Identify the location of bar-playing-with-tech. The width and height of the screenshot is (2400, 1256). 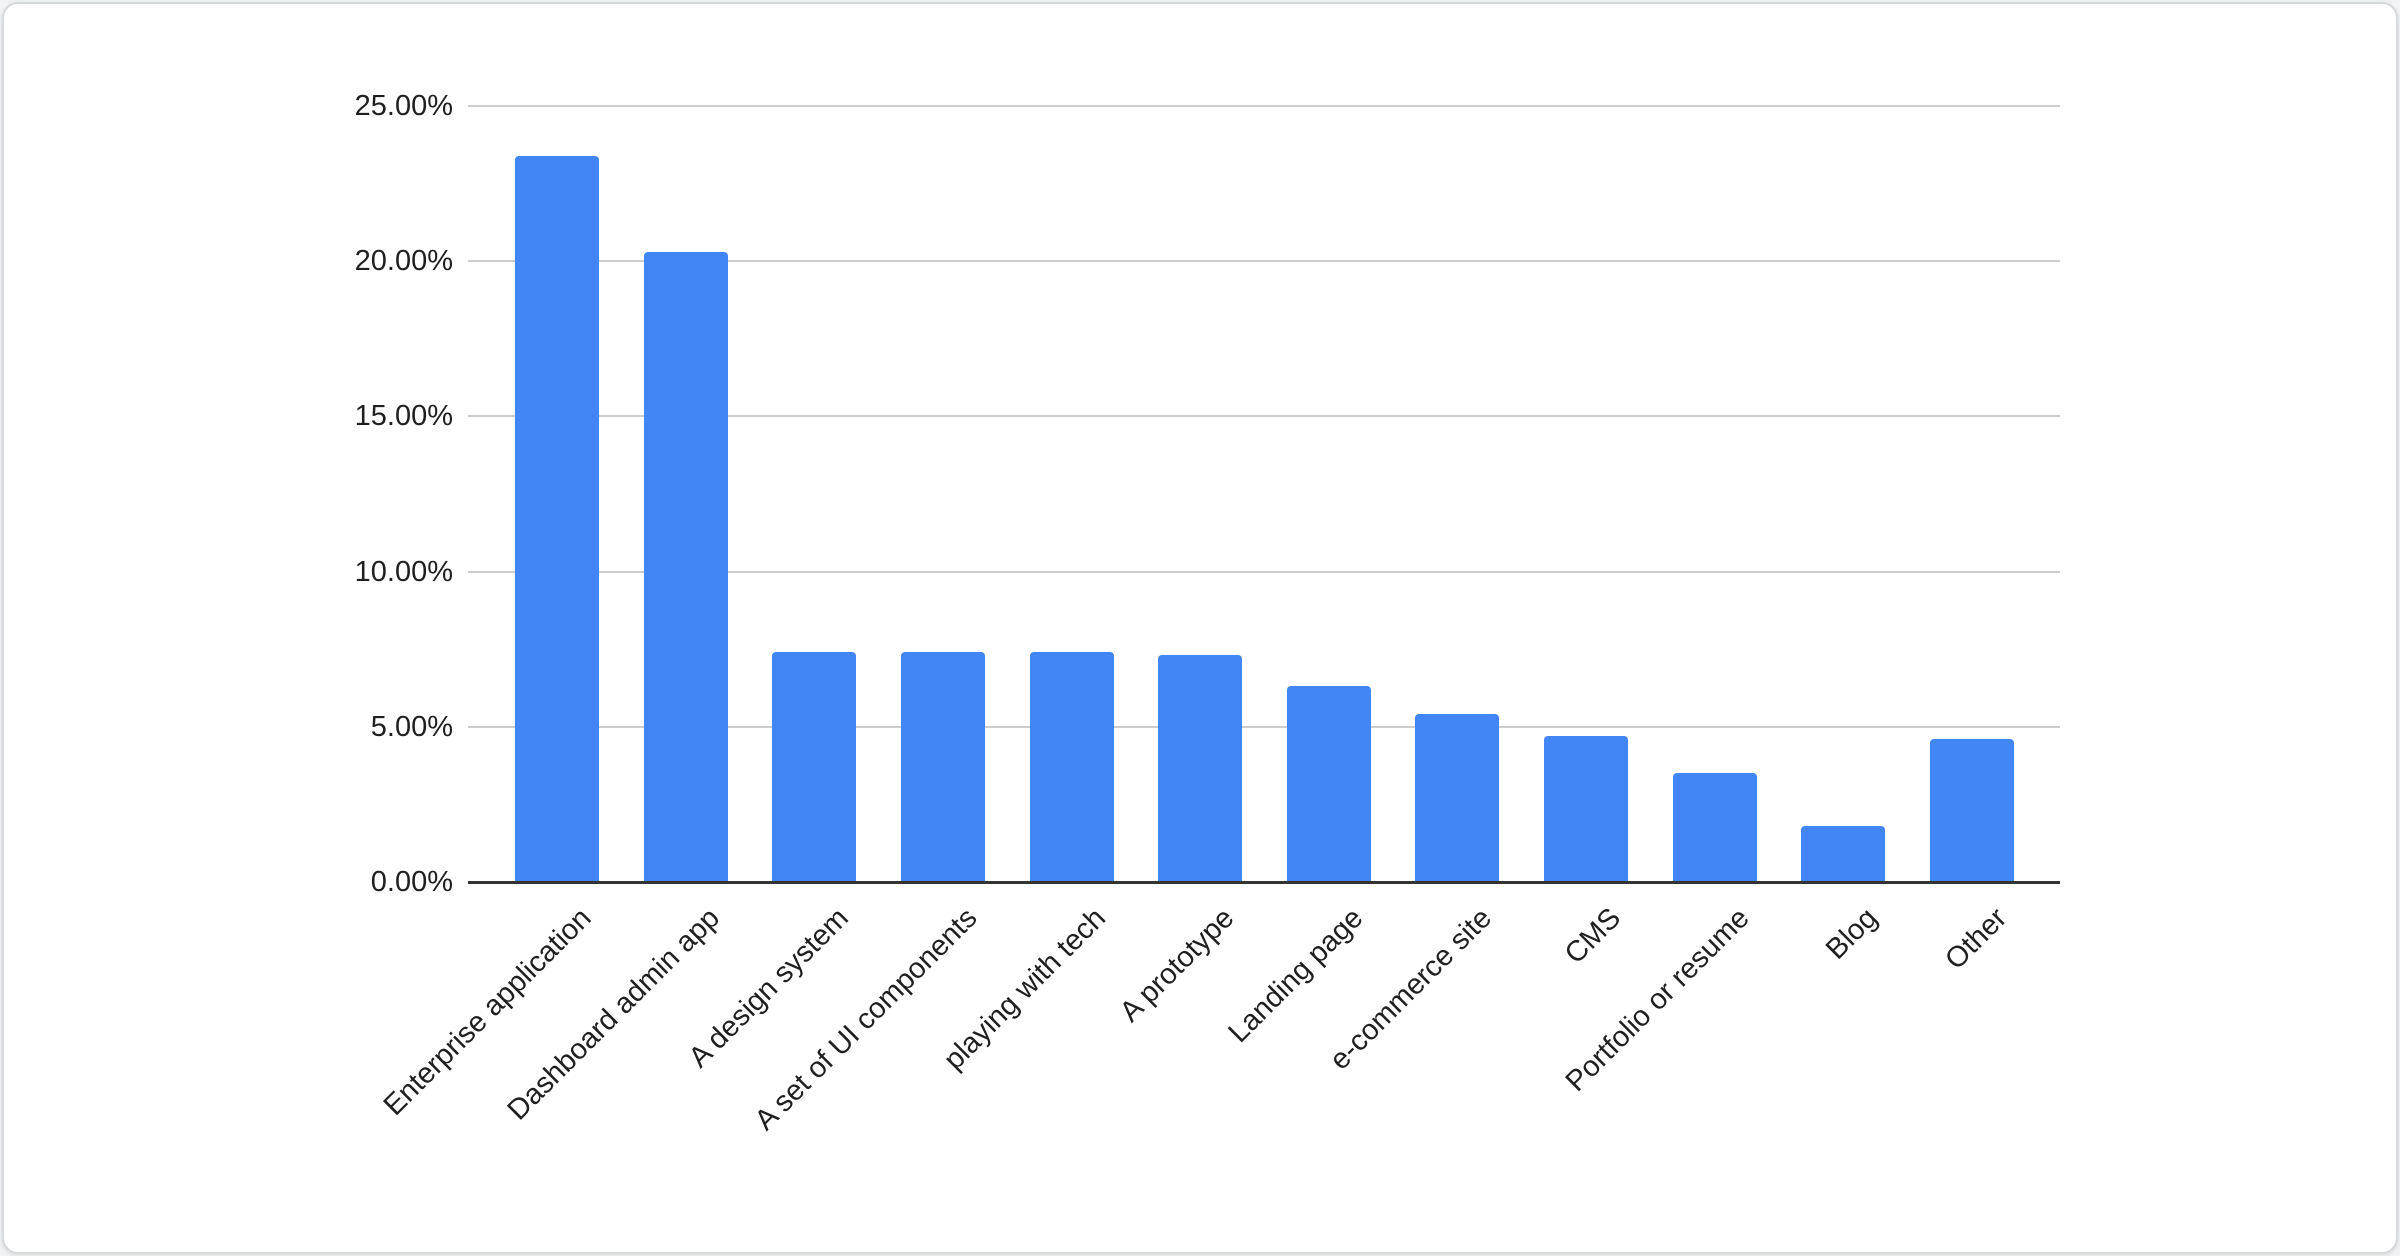
(1071, 767).